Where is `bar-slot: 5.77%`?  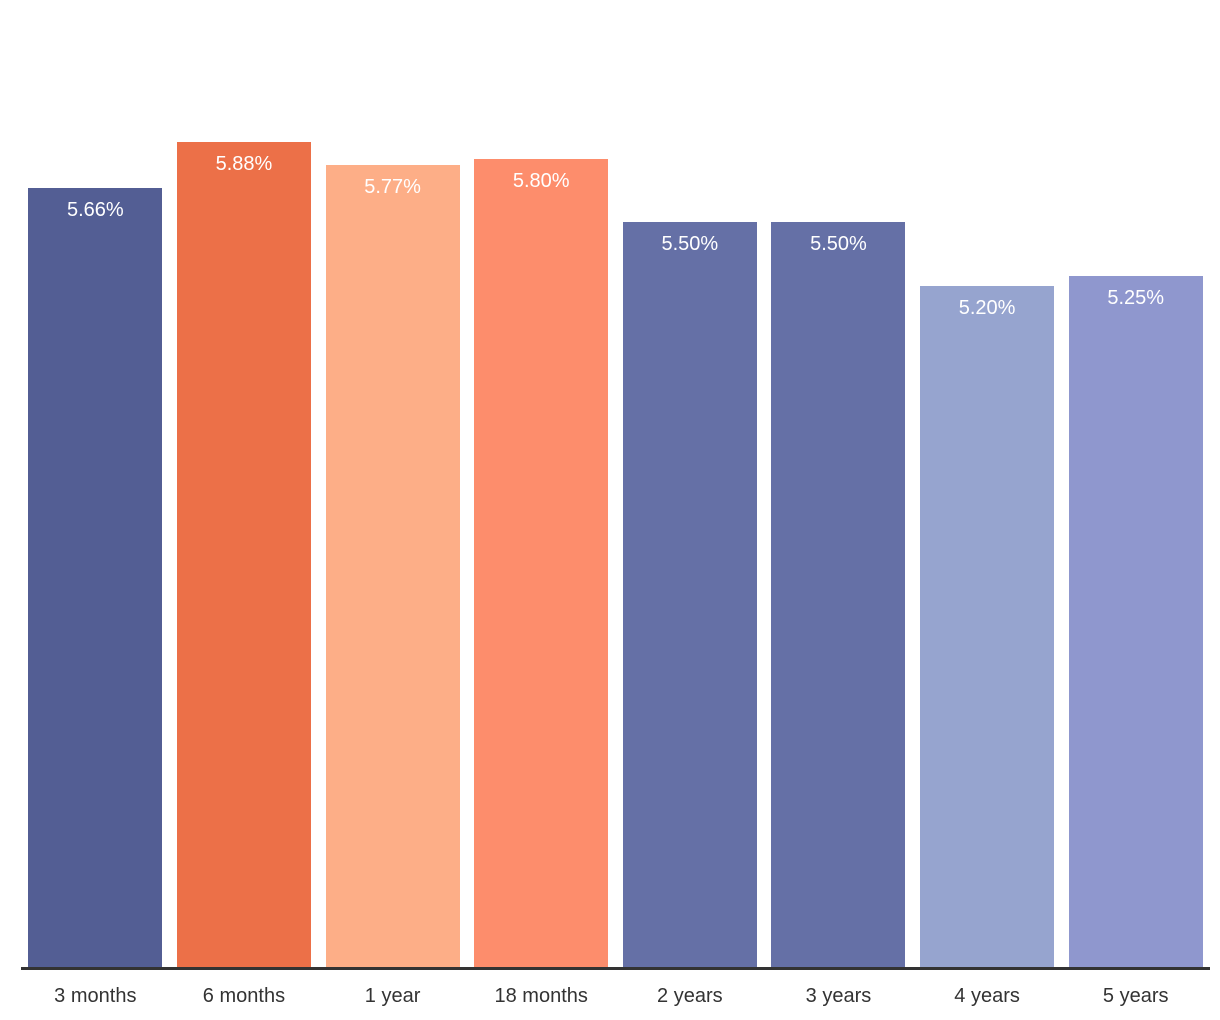 bar-slot: 5.77% is located at coordinates (392, 541).